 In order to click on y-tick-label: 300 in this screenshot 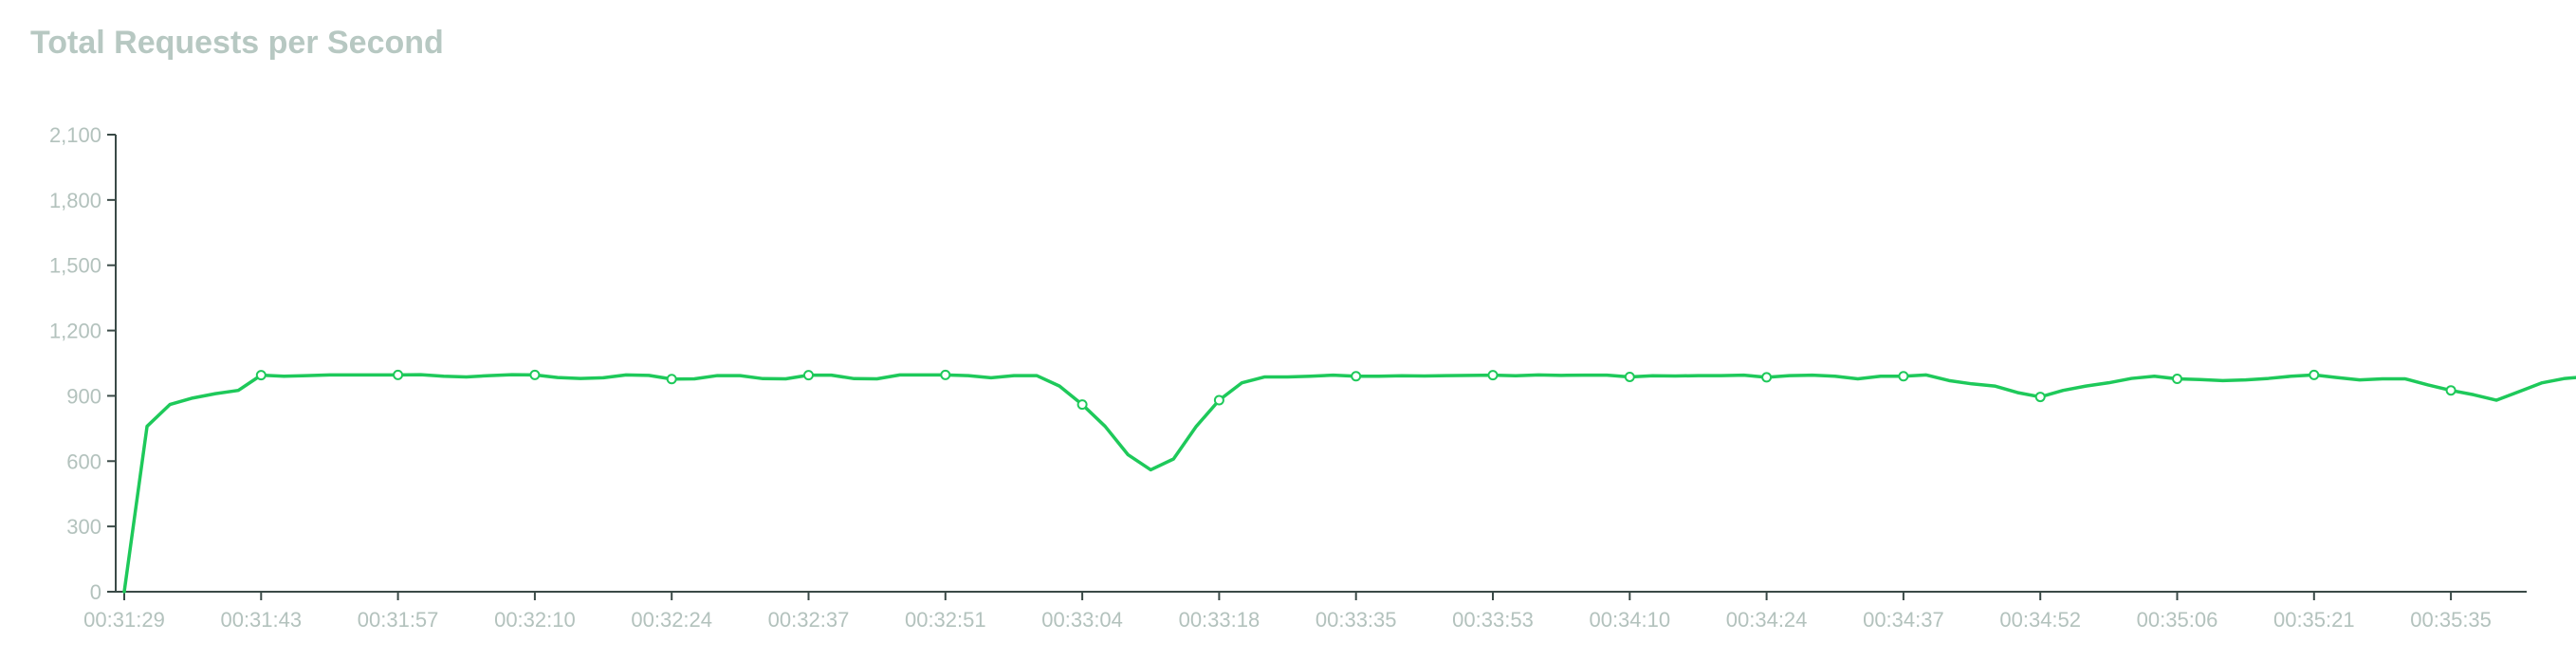, I will do `click(83, 527)`.